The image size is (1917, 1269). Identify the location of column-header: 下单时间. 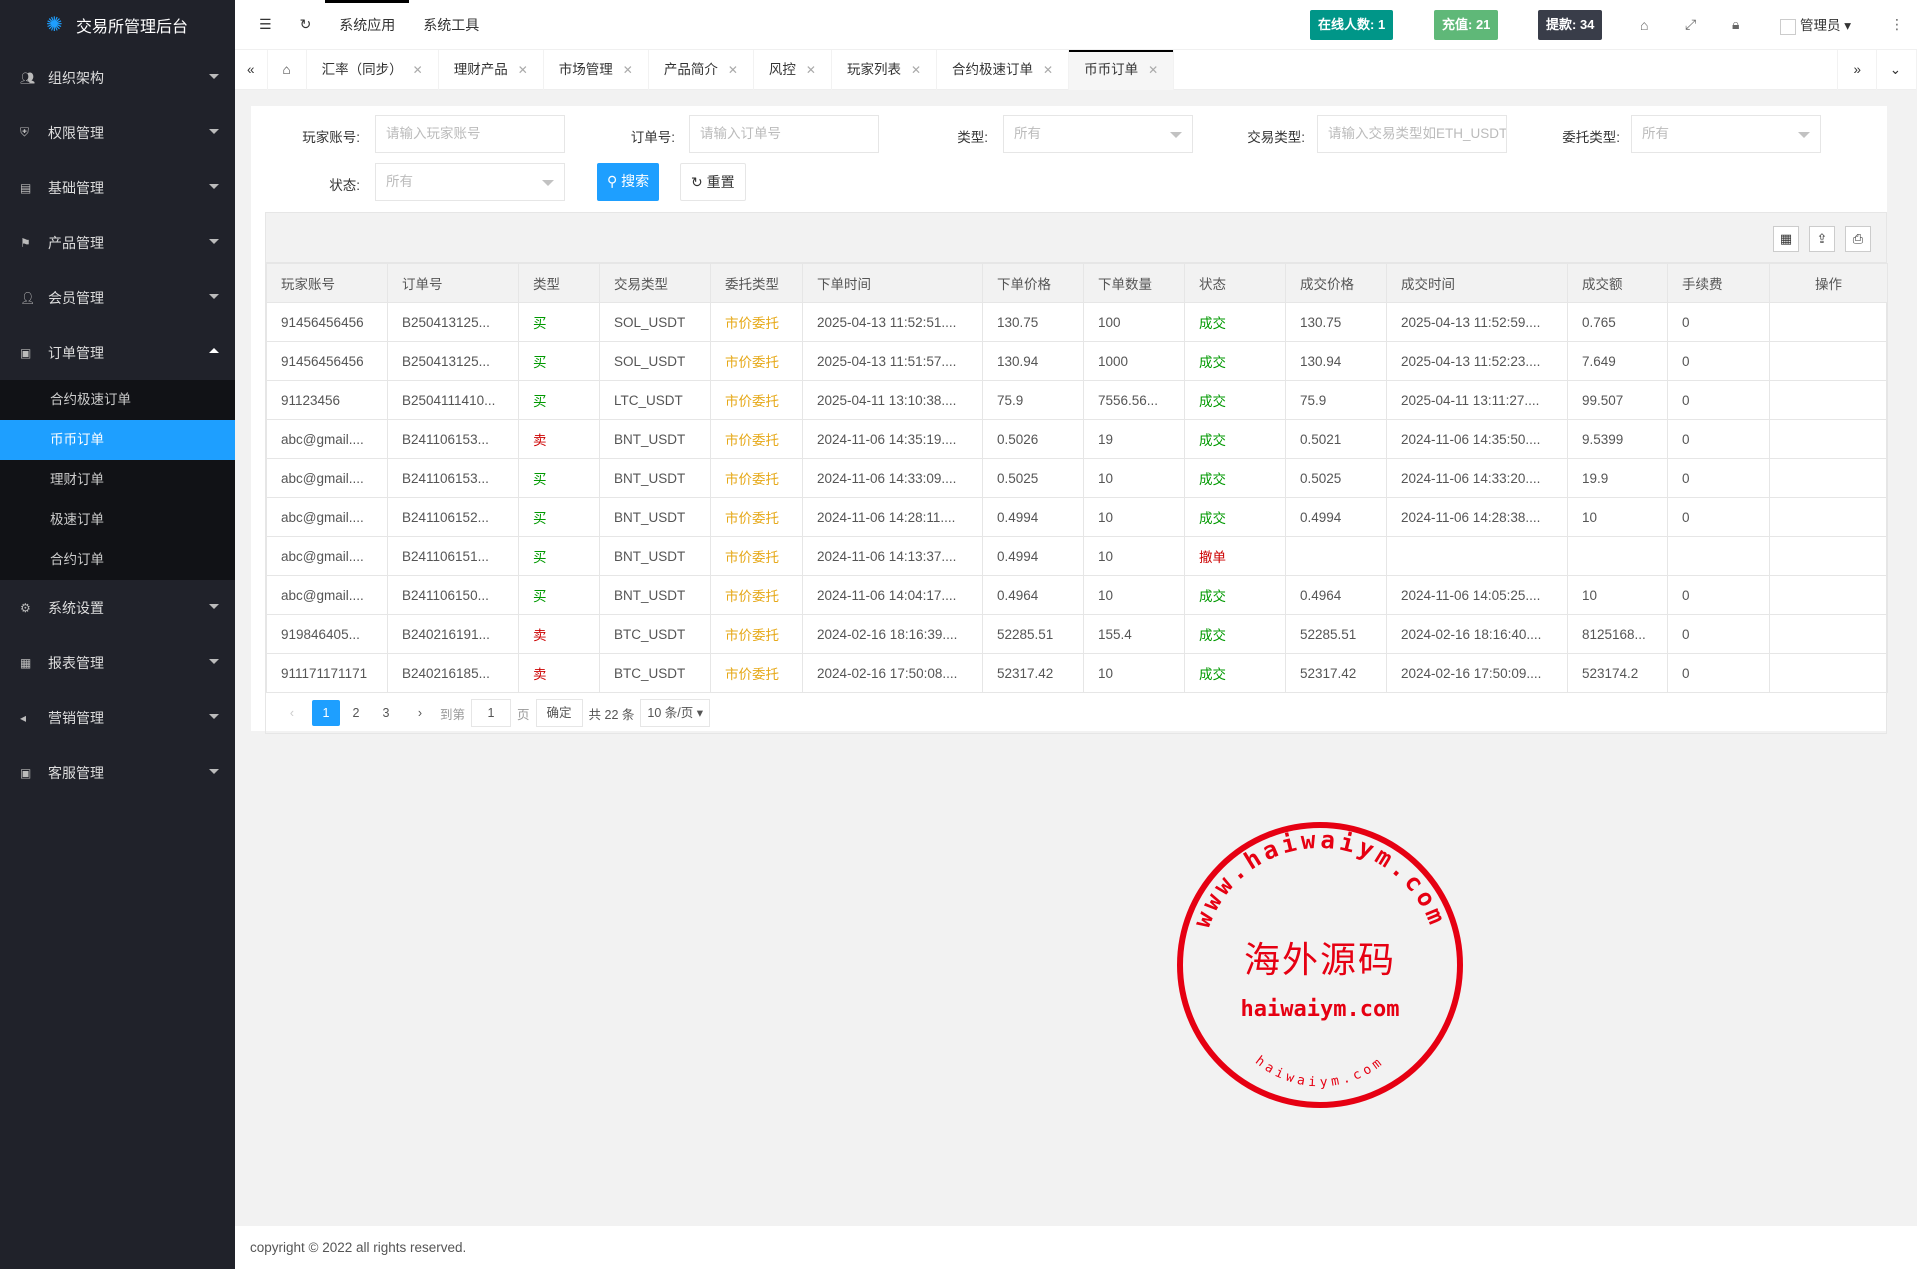
(892, 283).